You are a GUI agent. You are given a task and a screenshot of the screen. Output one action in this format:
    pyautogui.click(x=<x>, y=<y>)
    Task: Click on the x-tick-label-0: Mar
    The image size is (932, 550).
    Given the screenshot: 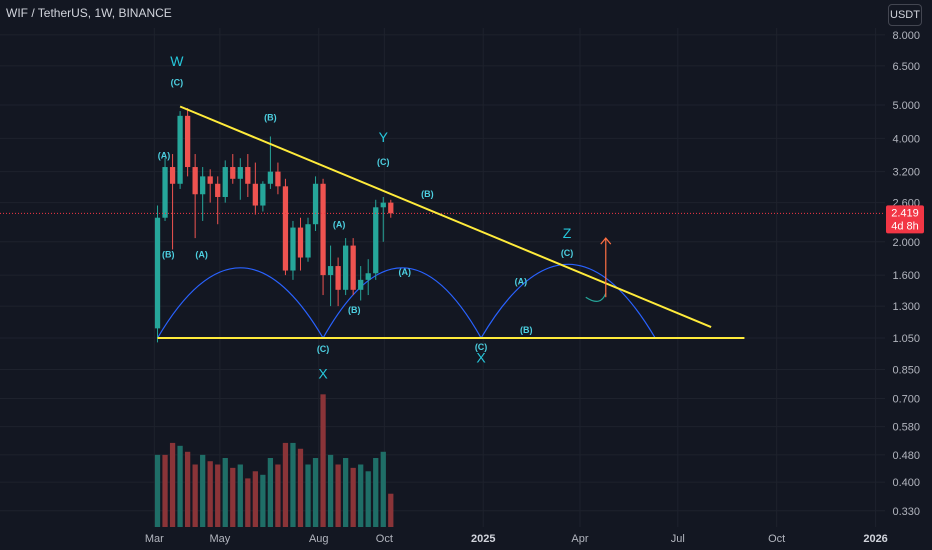 What is the action you would take?
    pyautogui.click(x=154, y=539)
    